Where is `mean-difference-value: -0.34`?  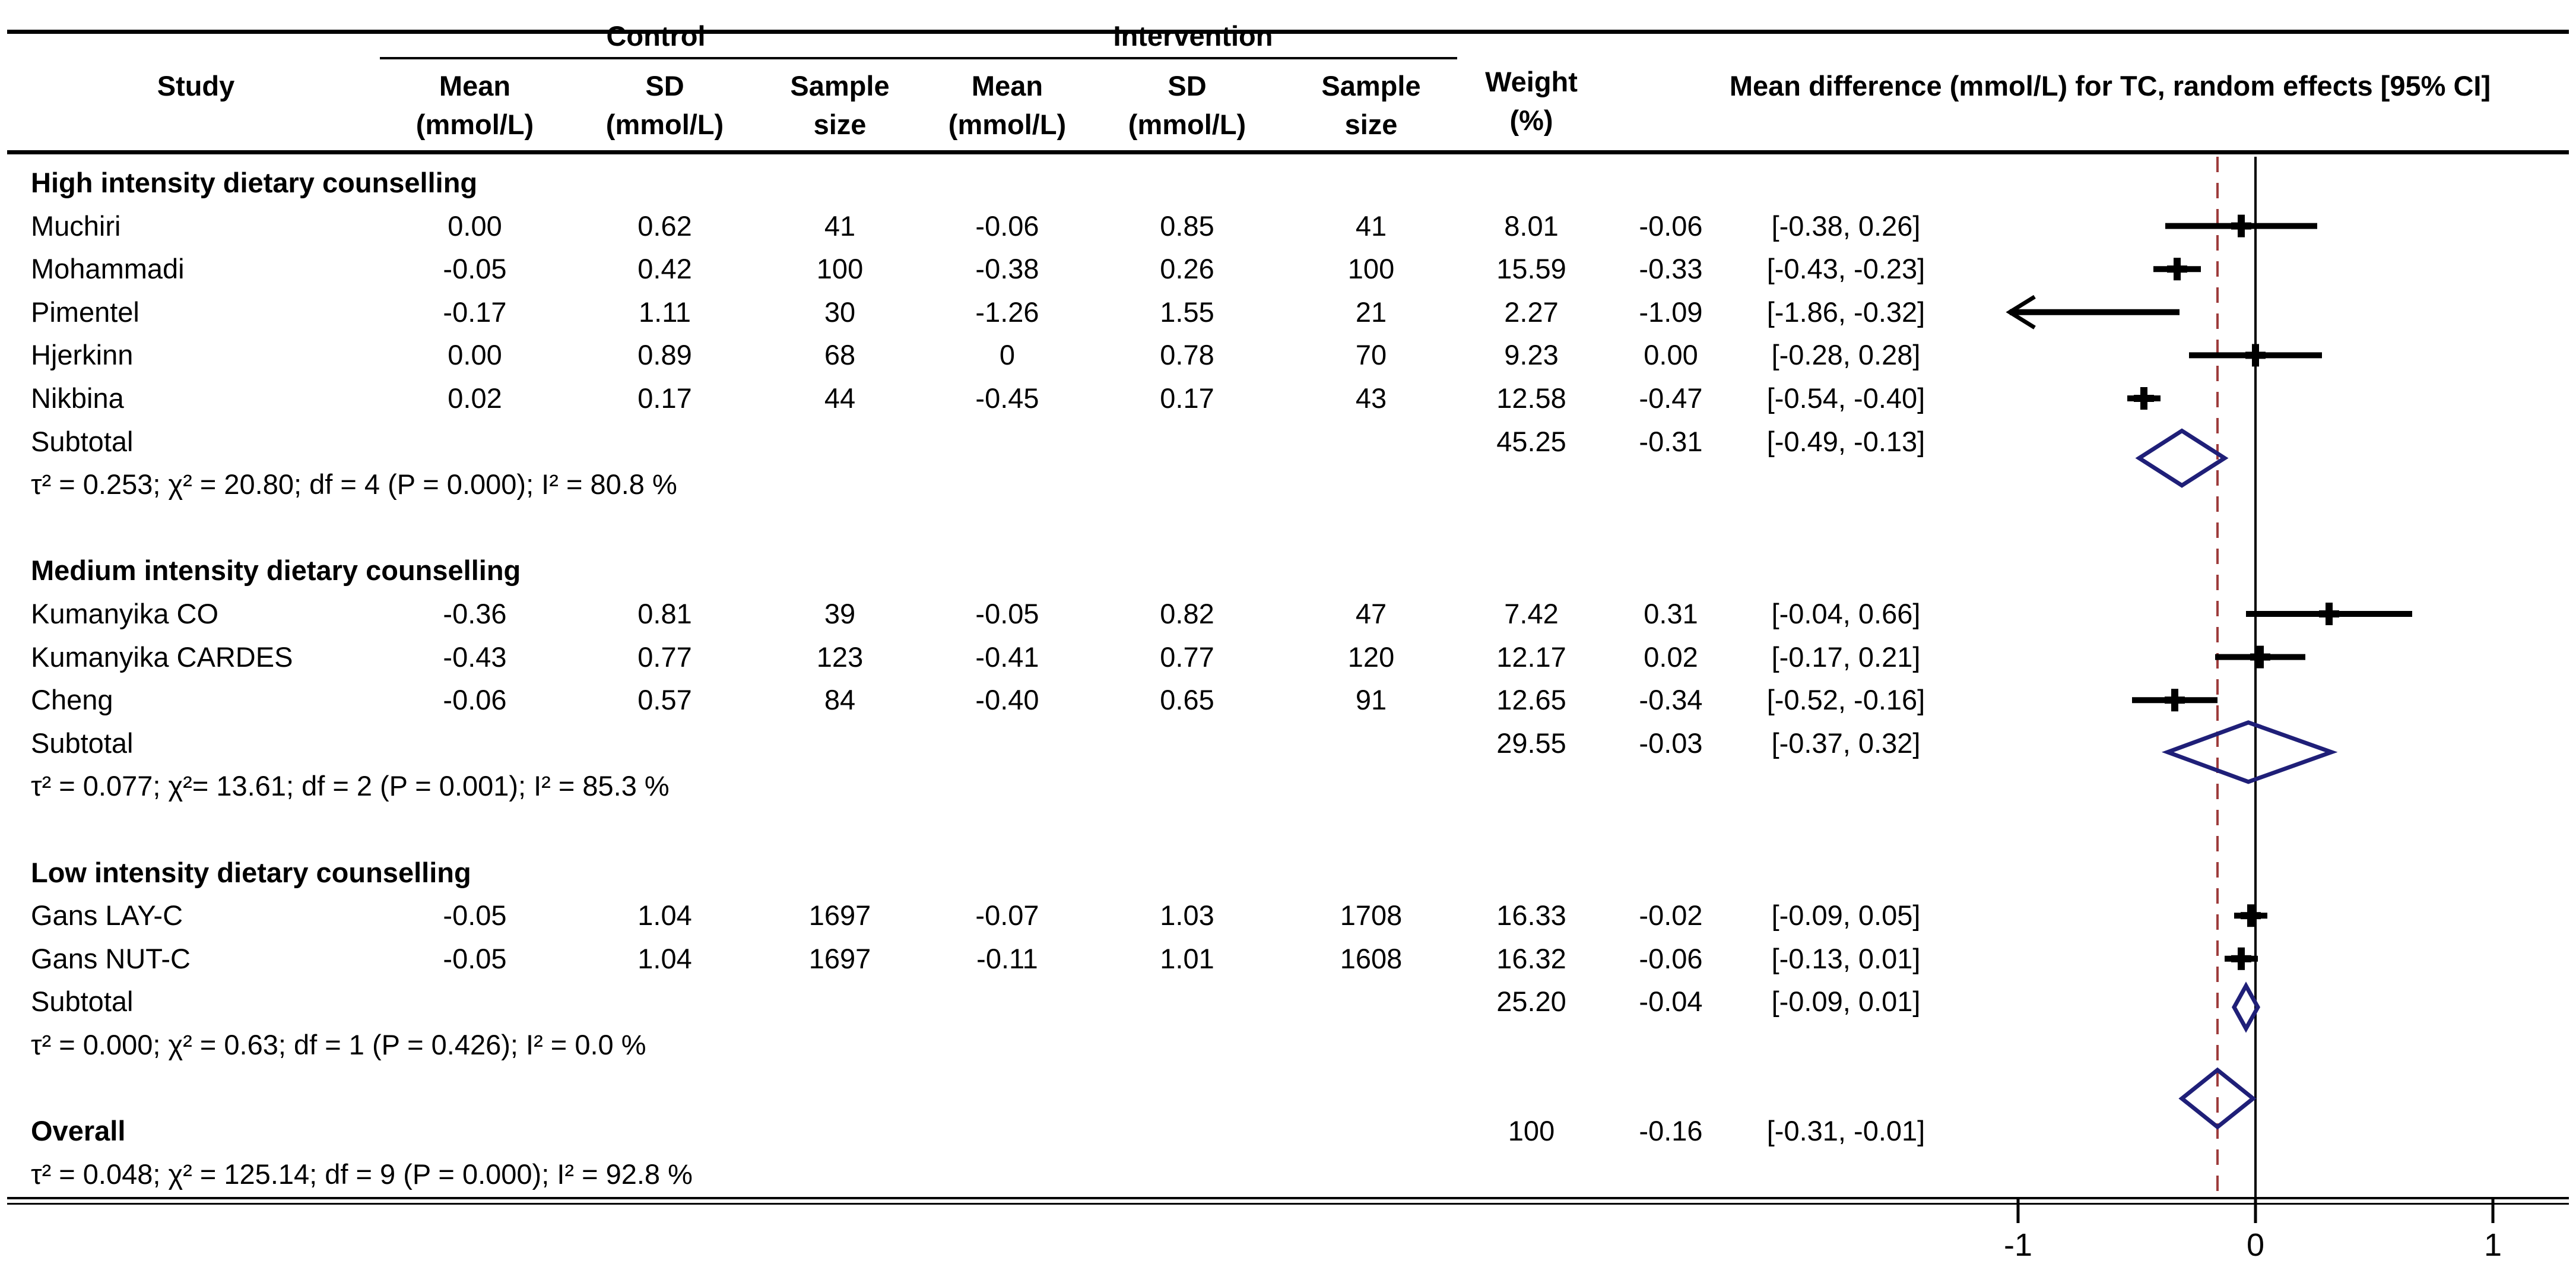 mean-difference-value: -0.34 is located at coordinates (1671, 700).